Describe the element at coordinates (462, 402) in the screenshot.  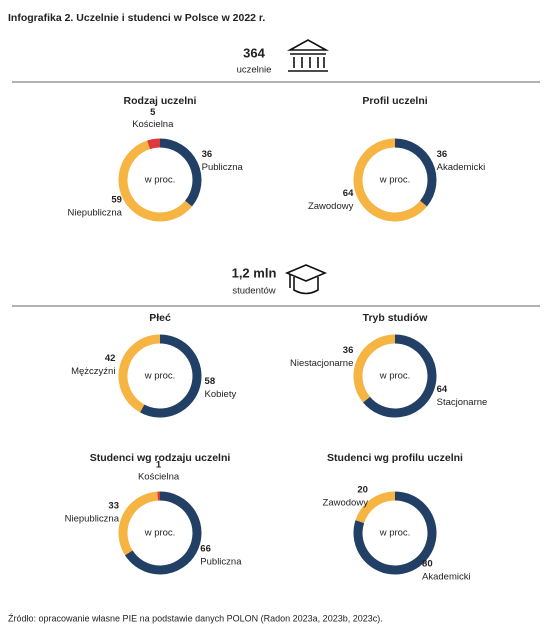
I see `category-label: Stacjonarne` at that location.